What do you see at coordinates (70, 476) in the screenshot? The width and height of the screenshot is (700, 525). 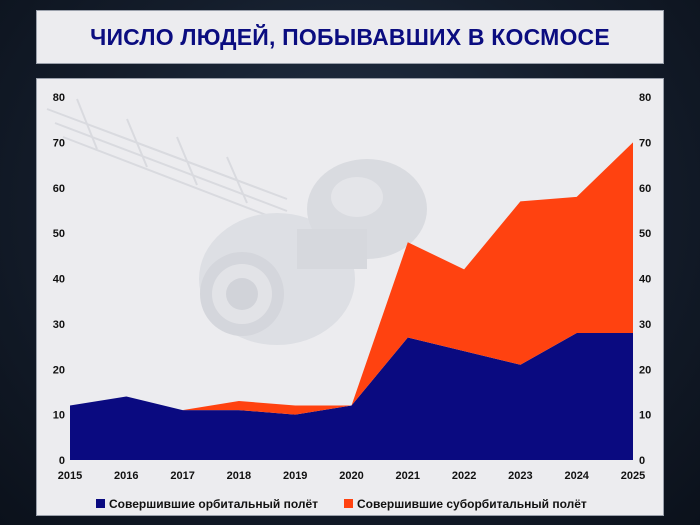 I see `x-tick-0: 2015` at bounding box center [70, 476].